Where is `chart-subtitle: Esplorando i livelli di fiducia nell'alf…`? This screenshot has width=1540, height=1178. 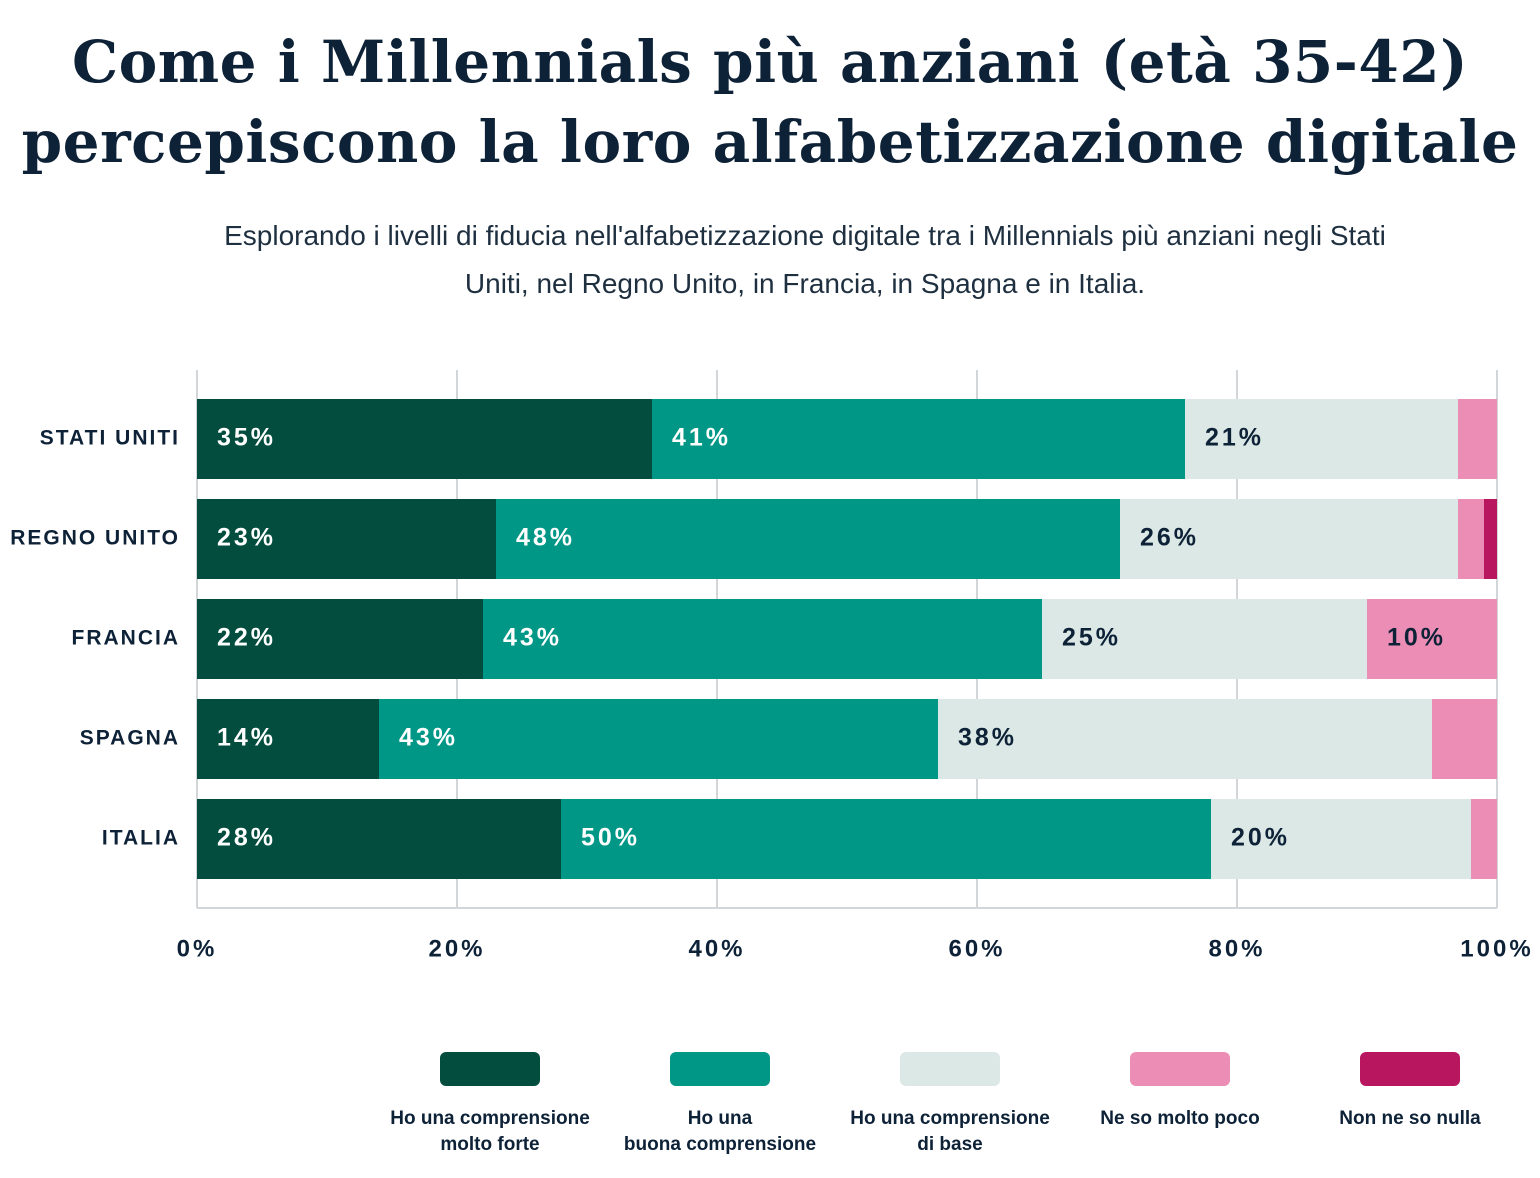
chart-subtitle: Esplorando i livelli di fiducia nell'alf… is located at coordinates (805, 259).